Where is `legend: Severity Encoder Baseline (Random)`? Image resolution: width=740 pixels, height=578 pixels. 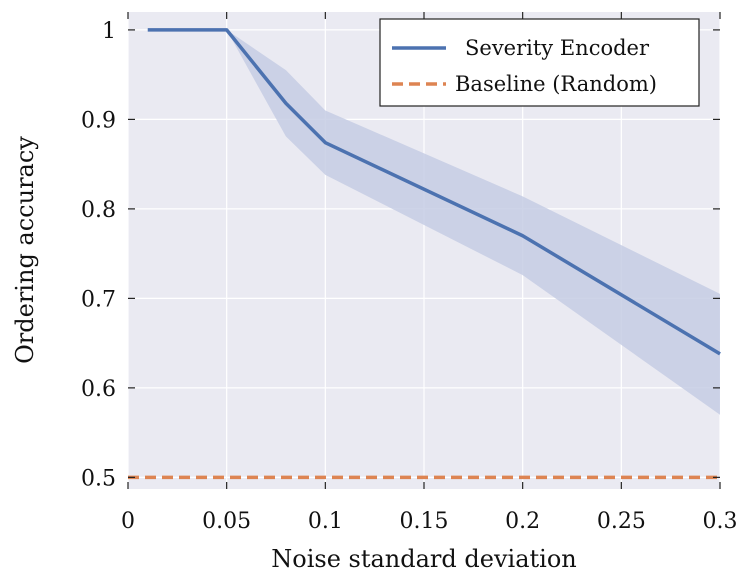 legend: Severity Encoder Baseline (Random) is located at coordinates (539, 62).